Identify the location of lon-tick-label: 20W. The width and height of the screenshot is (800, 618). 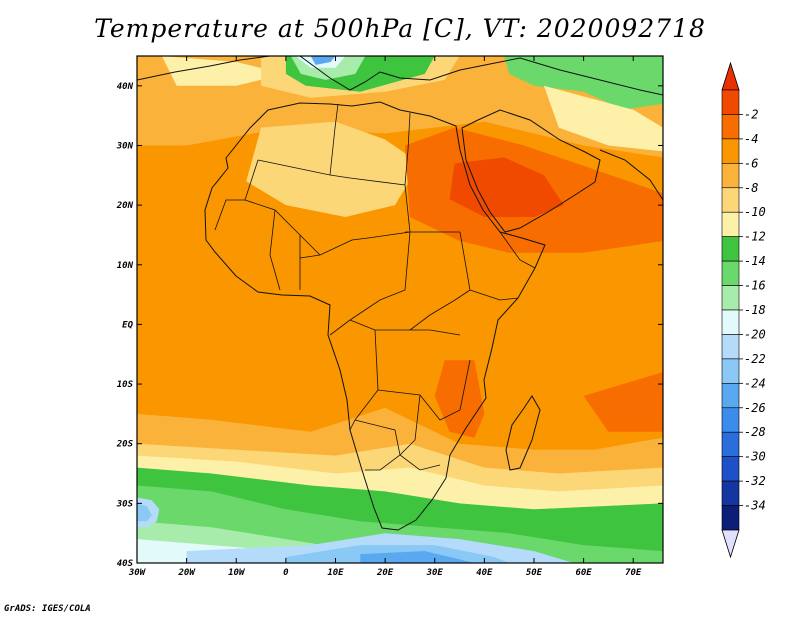
(186, 573).